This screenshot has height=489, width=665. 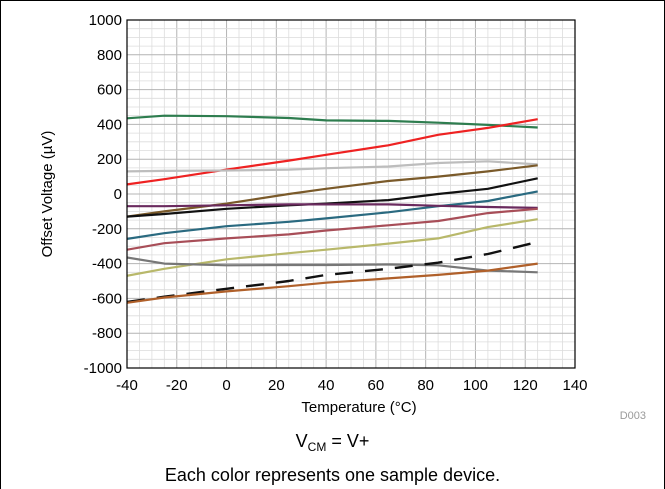 What do you see at coordinates (103, 368) in the screenshot?
I see `y-tick-label: -1000` at bounding box center [103, 368].